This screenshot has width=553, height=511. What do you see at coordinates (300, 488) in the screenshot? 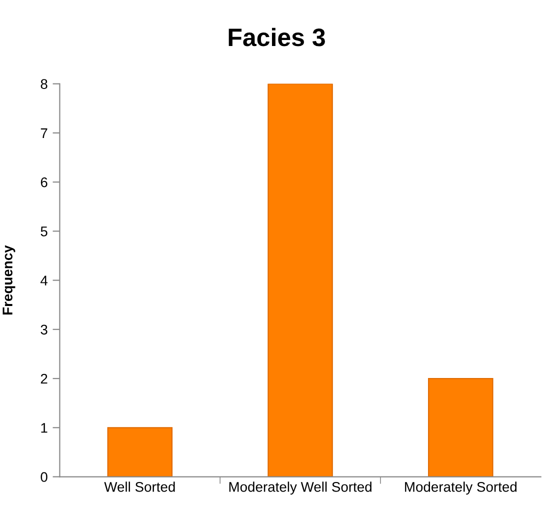
I see `x-tick-label: Moderately Well Sorted` at bounding box center [300, 488].